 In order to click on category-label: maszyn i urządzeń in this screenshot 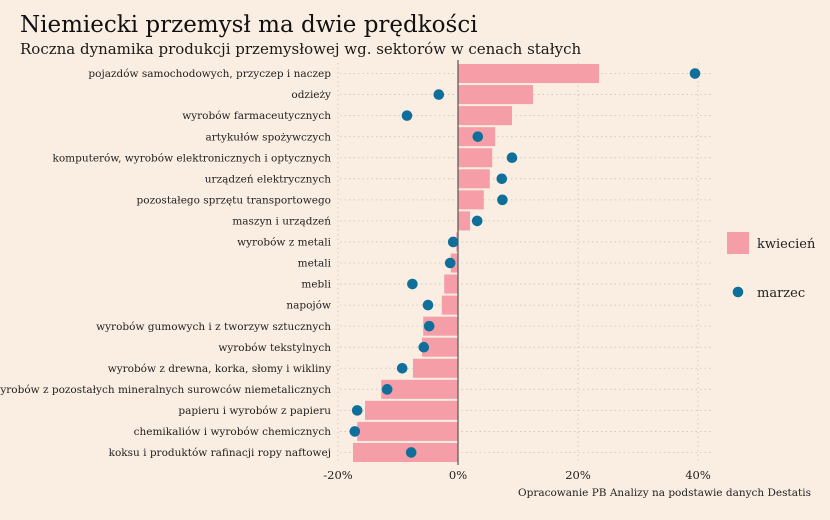, I will do `click(281, 221)`.